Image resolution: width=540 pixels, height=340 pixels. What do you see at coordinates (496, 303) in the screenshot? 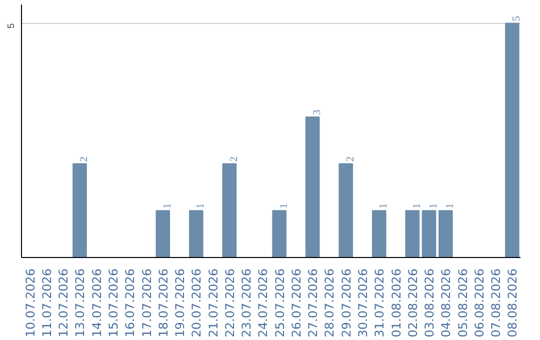
I see `x-tick-label: 07.08.2026` at bounding box center [496, 303].